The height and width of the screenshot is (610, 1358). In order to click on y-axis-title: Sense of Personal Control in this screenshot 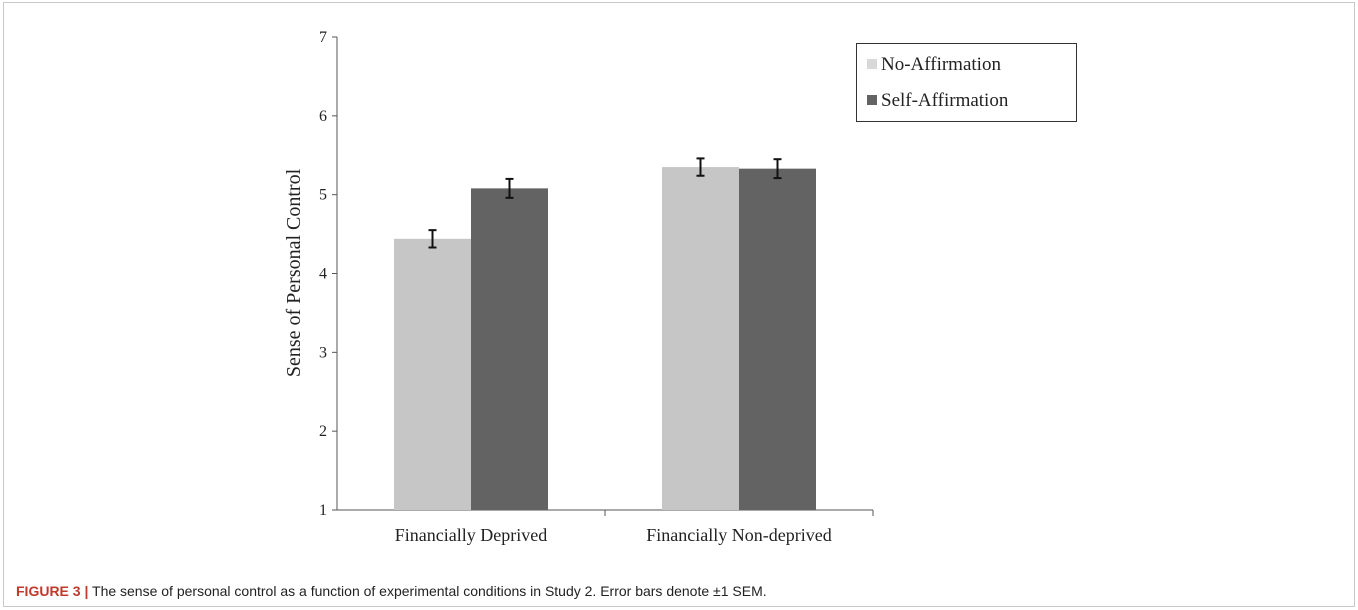, I will do `click(294, 272)`.